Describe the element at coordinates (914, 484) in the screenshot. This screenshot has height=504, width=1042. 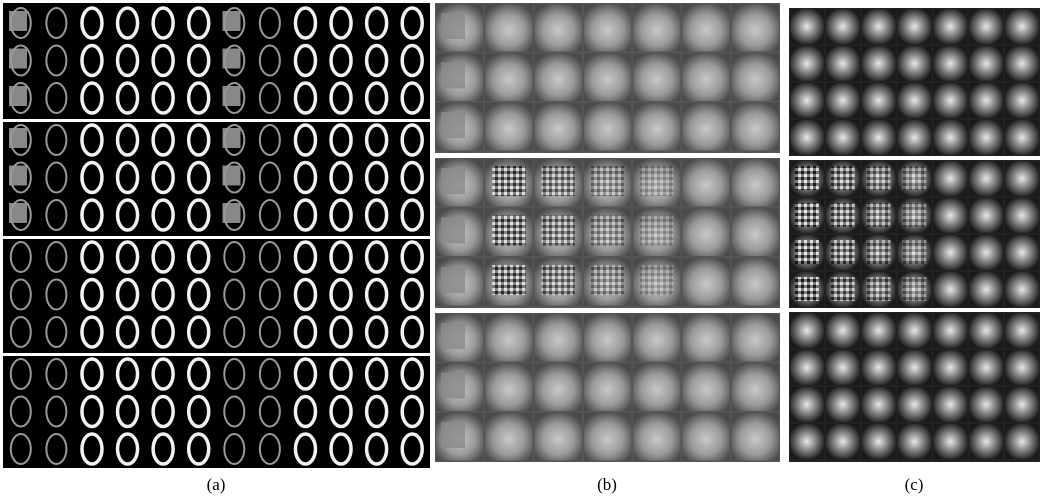
I see `panel-label: (c)` at that location.